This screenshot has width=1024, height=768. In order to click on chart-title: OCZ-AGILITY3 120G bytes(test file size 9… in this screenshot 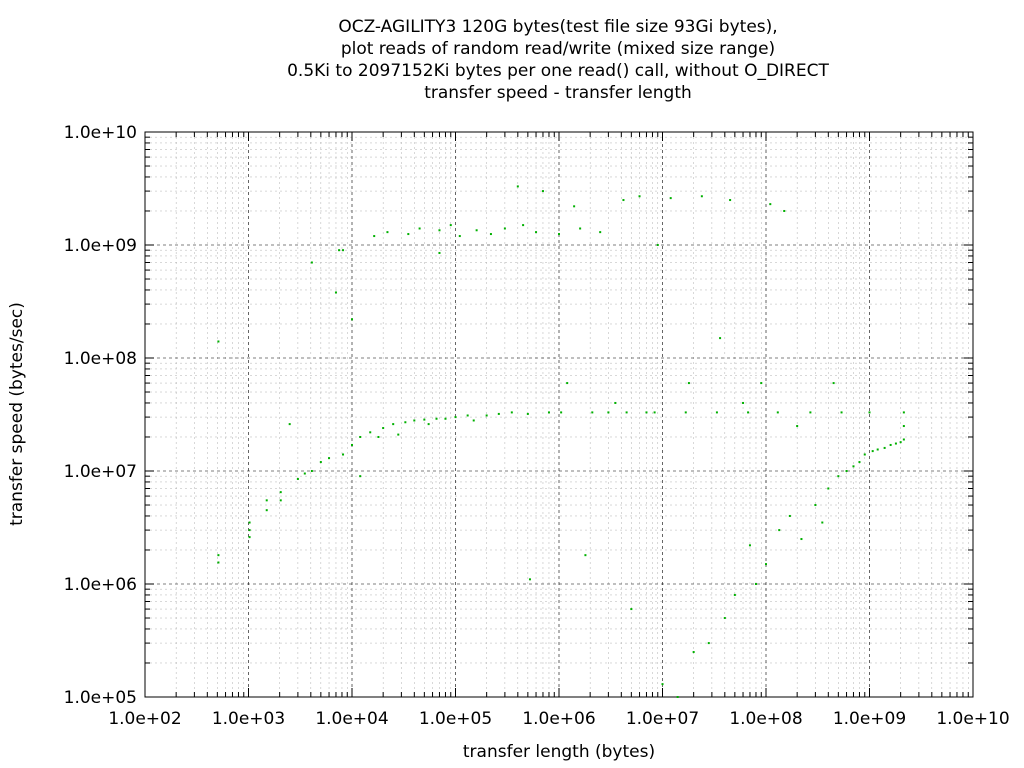, I will do `click(512, 60)`.